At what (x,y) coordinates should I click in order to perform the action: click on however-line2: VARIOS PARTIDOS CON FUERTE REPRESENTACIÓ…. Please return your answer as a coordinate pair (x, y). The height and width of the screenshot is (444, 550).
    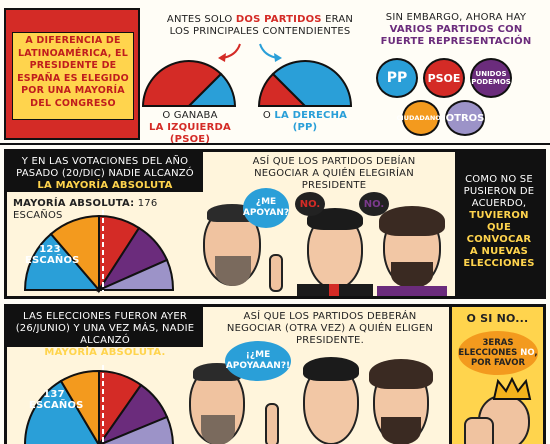
    Looking at the image, I should click on (456, 35).